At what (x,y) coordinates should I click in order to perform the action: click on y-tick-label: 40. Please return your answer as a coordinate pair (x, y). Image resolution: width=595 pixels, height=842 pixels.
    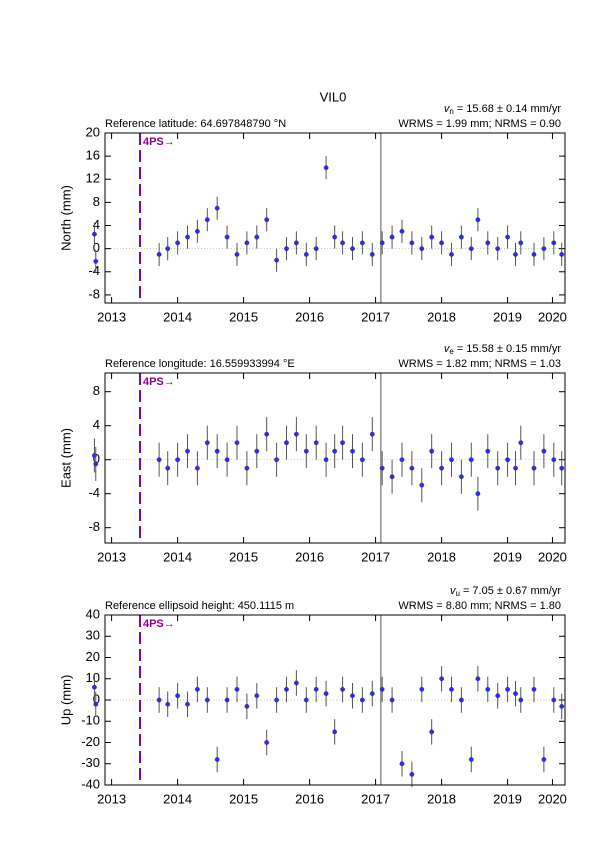
    Looking at the image, I should click on (93, 613).